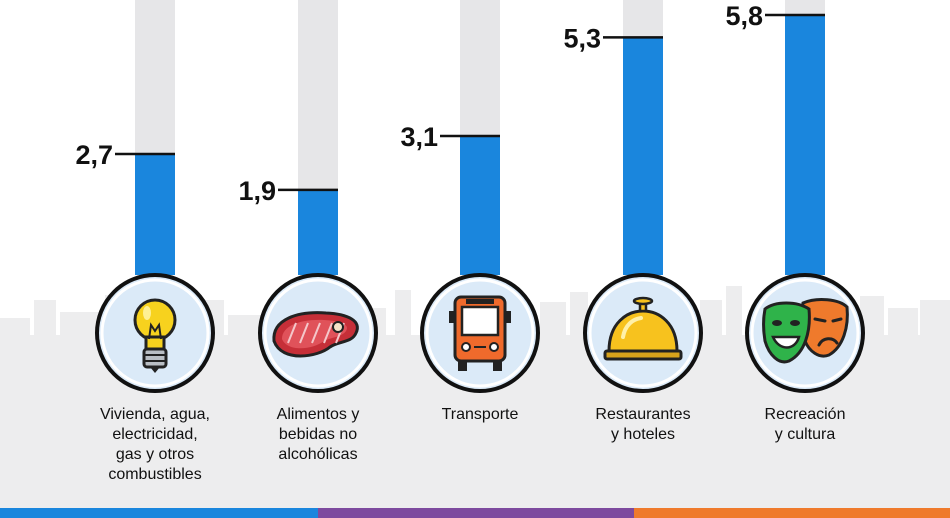 This screenshot has height=518, width=950. What do you see at coordinates (744, 16) in the screenshot?
I see `value-label: 5,8` at bounding box center [744, 16].